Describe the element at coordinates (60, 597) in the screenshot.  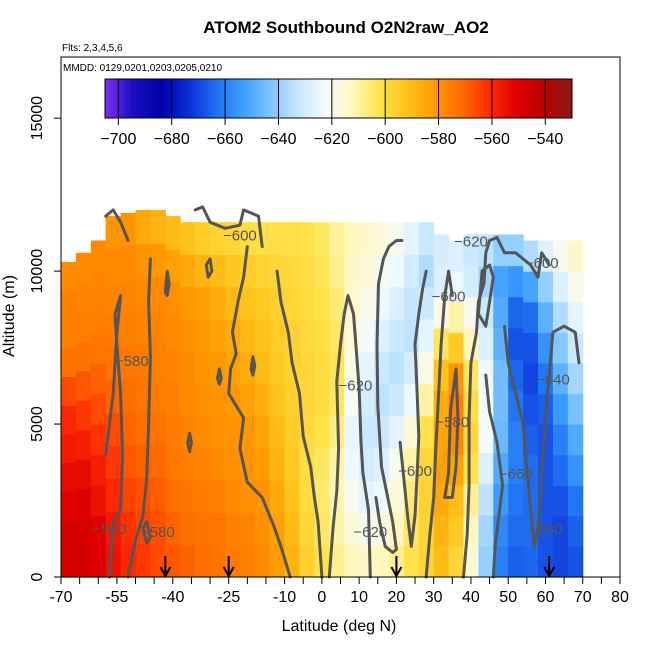
I see `x-axis-tick-label: -70` at that location.